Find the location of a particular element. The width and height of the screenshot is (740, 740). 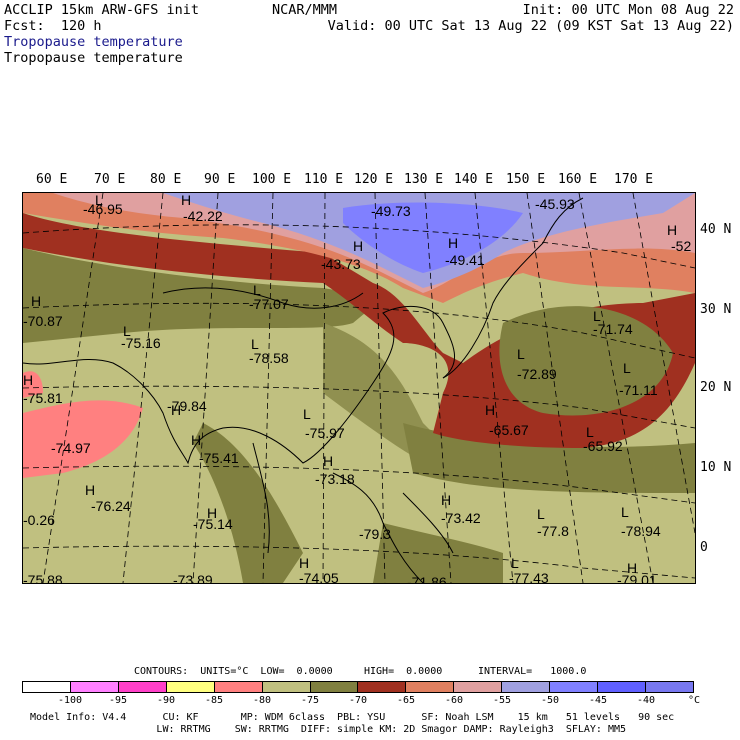

value-label: -77.8 is located at coordinates (553, 531).